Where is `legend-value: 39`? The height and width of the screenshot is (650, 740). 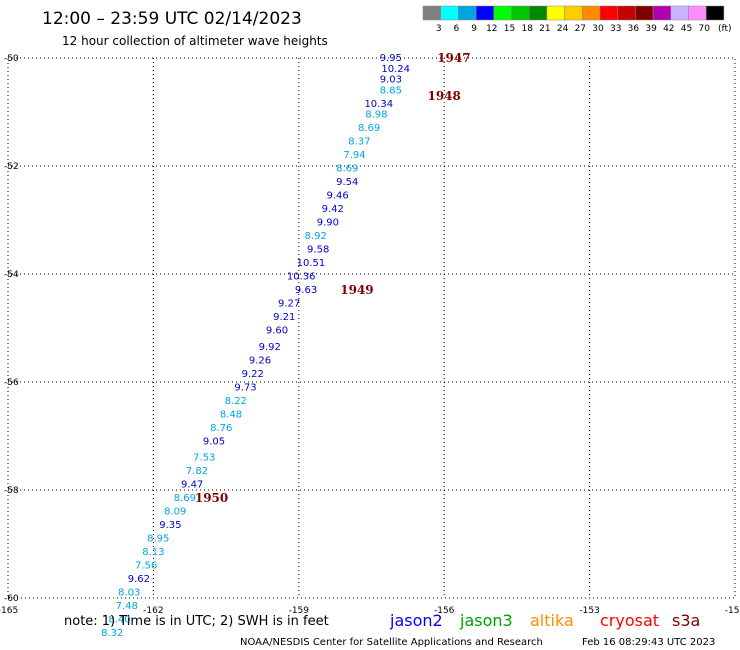 legend-value: 39 is located at coordinates (651, 29).